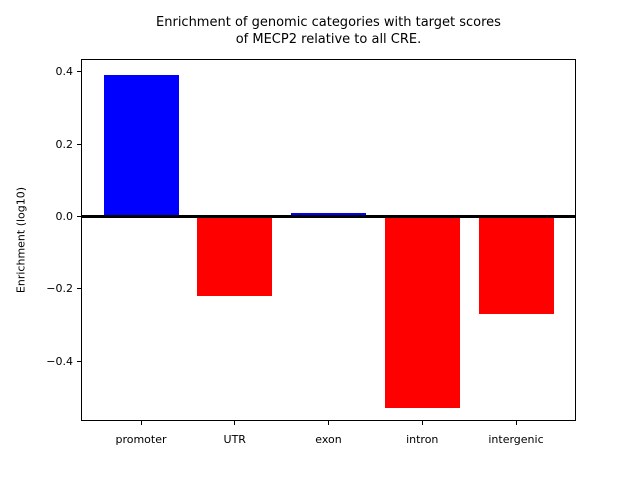 Image resolution: width=640 pixels, height=480 pixels. I want to click on y-tick-label: 0.2, so click(64, 144).